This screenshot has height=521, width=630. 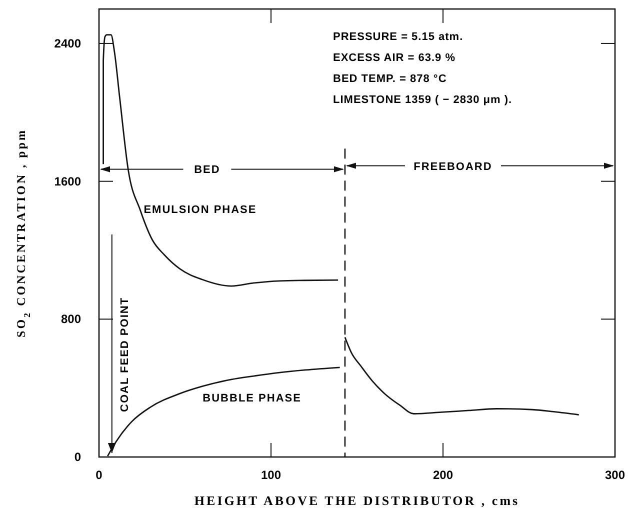 I want to click on y-tick-label: 1600, so click(x=68, y=181).